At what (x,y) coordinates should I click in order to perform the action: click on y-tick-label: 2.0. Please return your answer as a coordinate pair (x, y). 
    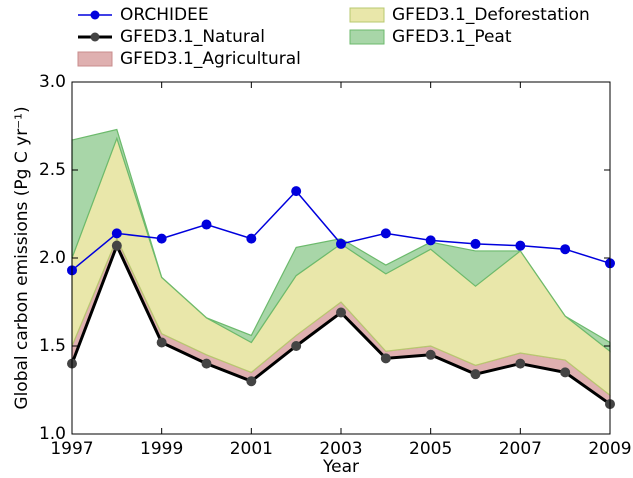
    Looking at the image, I should click on (52, 258).